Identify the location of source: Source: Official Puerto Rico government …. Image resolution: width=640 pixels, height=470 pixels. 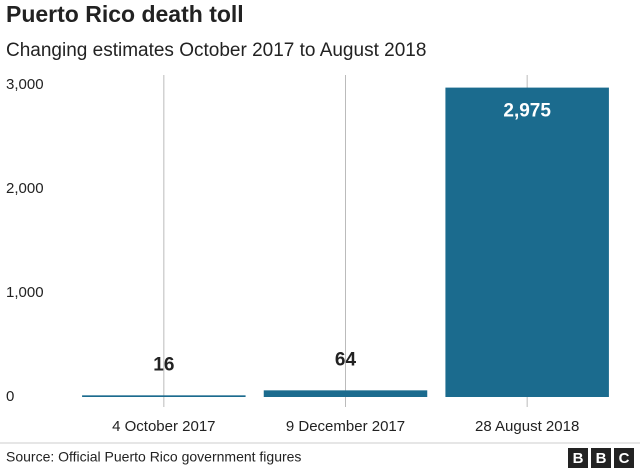
(153, 457).